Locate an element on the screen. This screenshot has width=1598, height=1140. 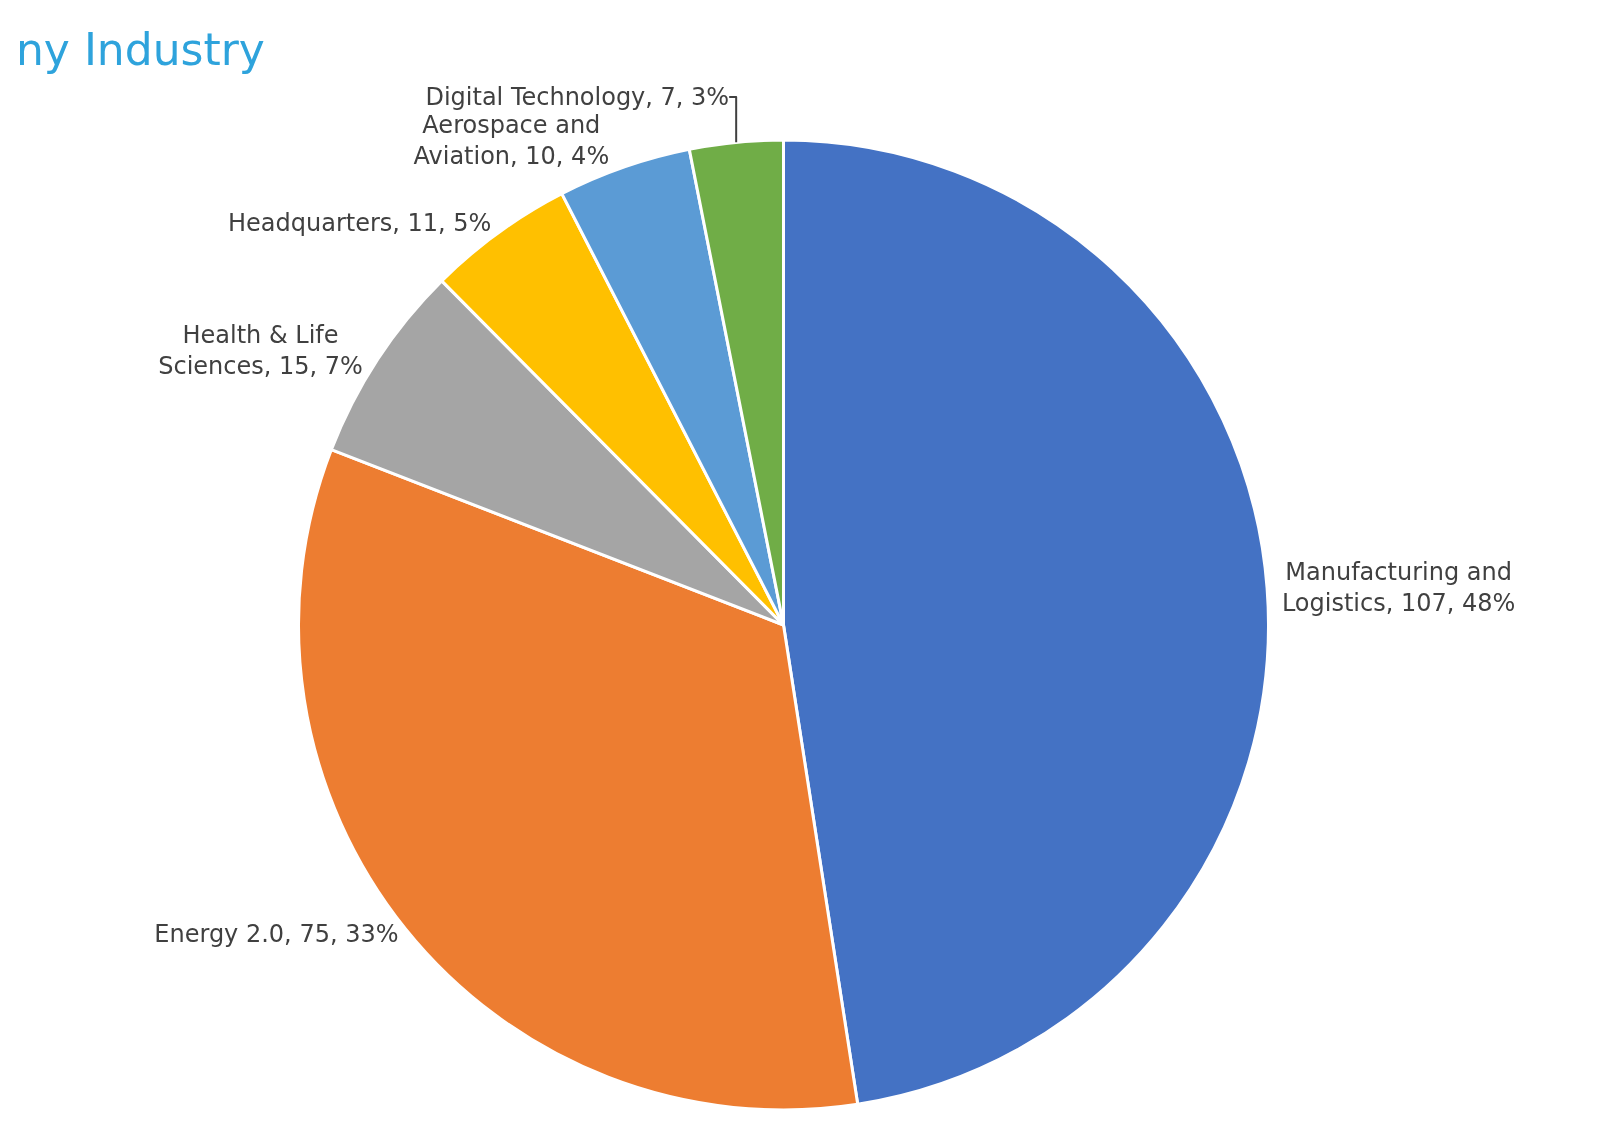
slice-label: Aerospace and Aviation, 10, 4% is located at coordinates (511, 140).